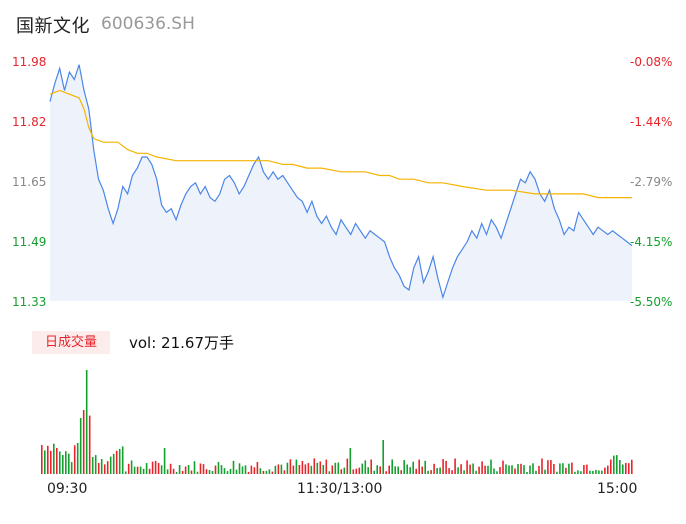  What do you see at coordinates (651, 302) in the screenshot?
I see `pct-tick-label: -5.50%` at bounding box center [651, 302].